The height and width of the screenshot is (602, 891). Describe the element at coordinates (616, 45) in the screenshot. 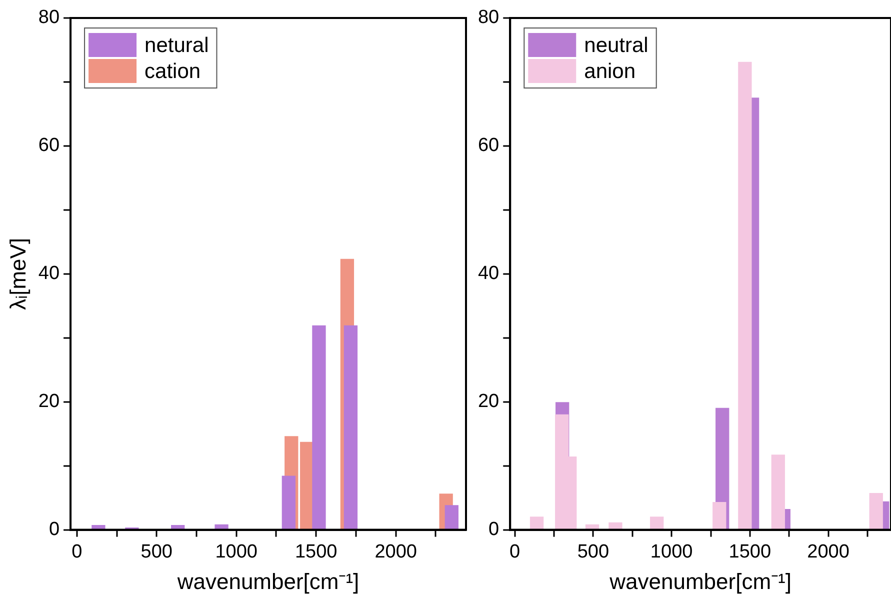

I see `legend-label: neutral` at that location.